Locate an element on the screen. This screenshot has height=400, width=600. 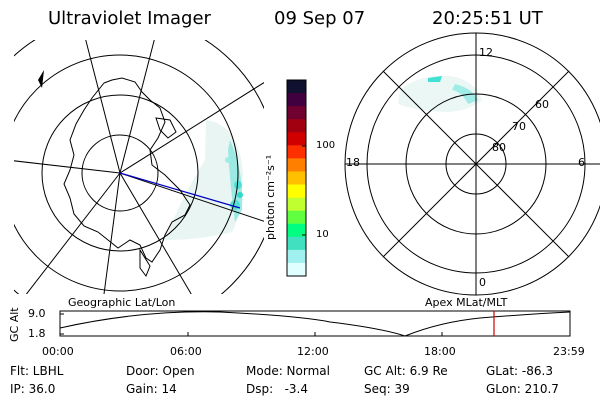
timeline-panel is located at coordinates (315, 323).